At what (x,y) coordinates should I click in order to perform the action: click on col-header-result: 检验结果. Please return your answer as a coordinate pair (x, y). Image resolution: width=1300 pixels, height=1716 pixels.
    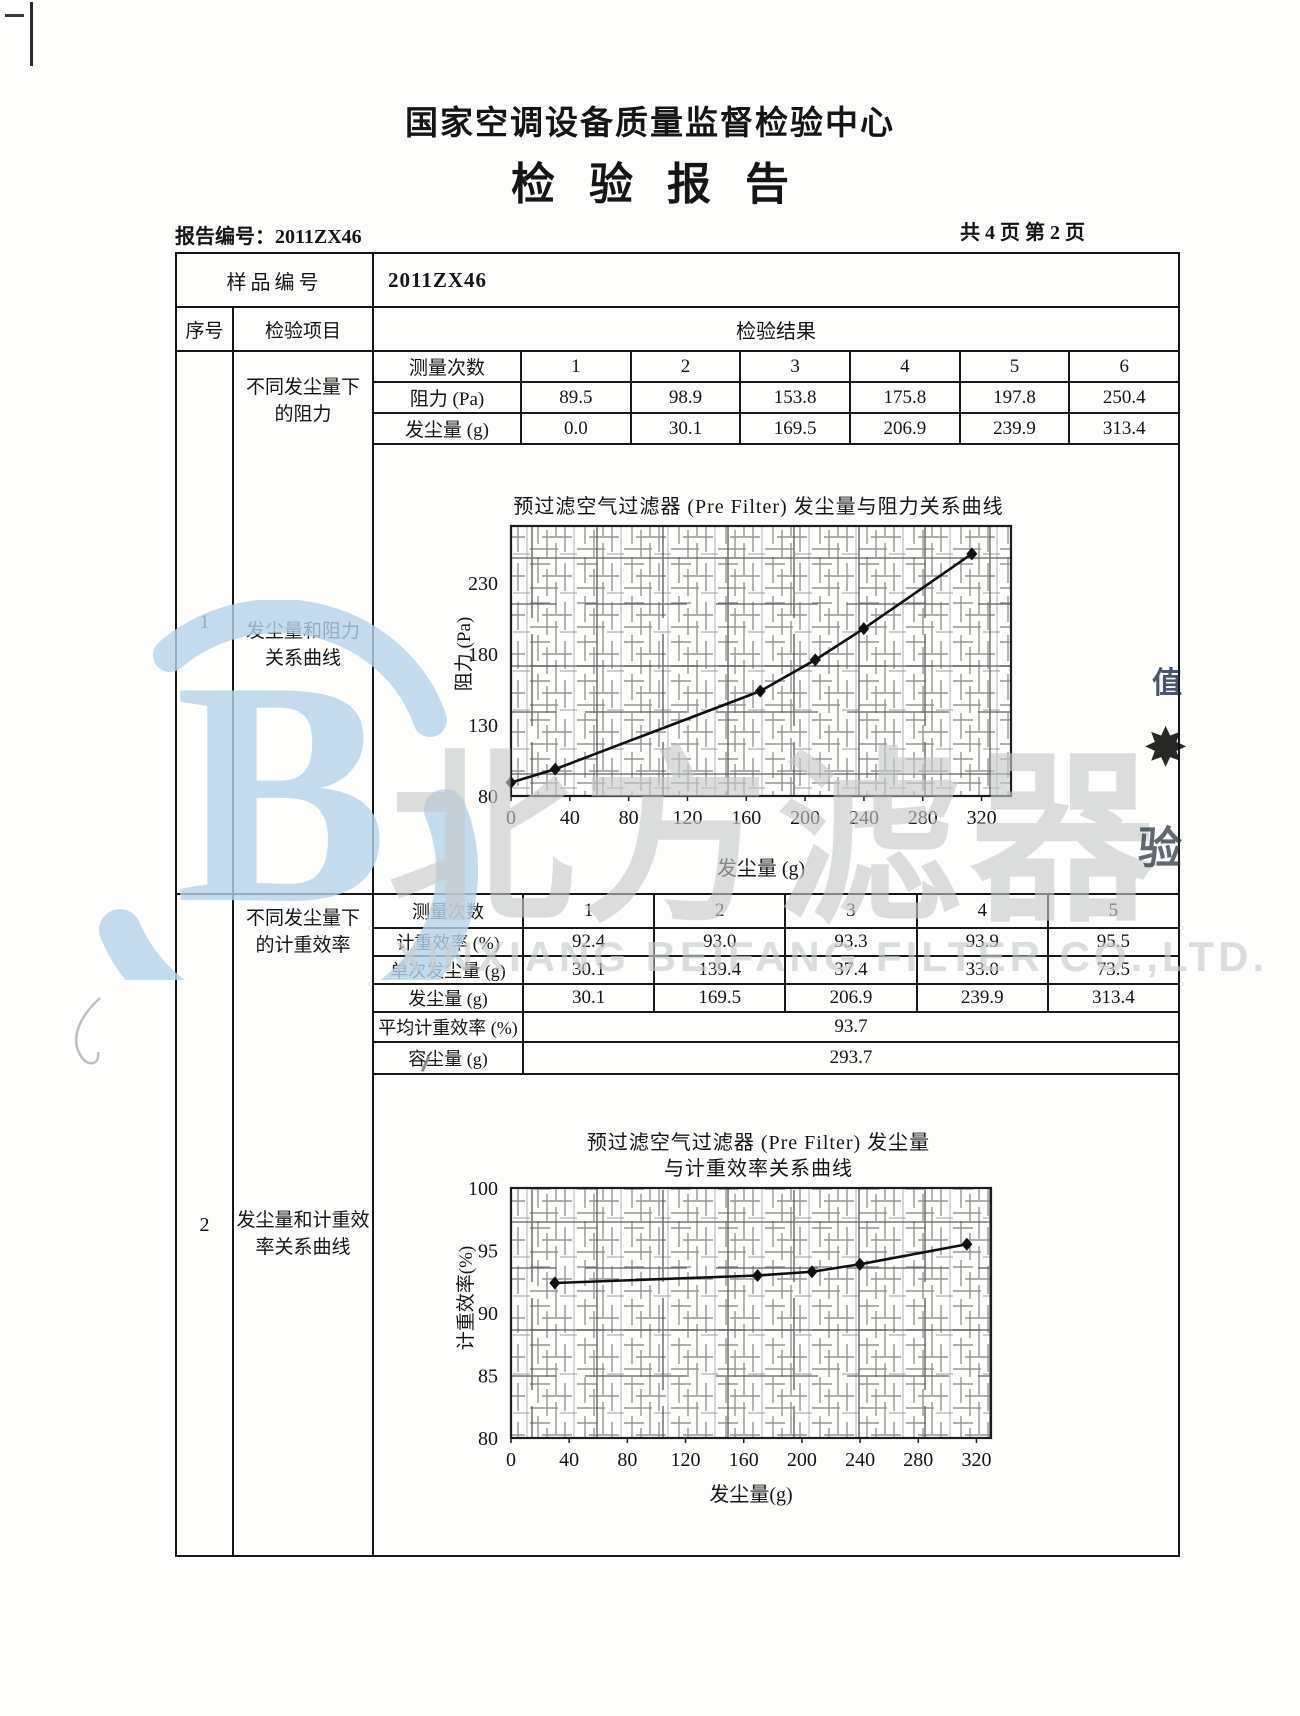
    Looking at the image, I should click on (776, 331).